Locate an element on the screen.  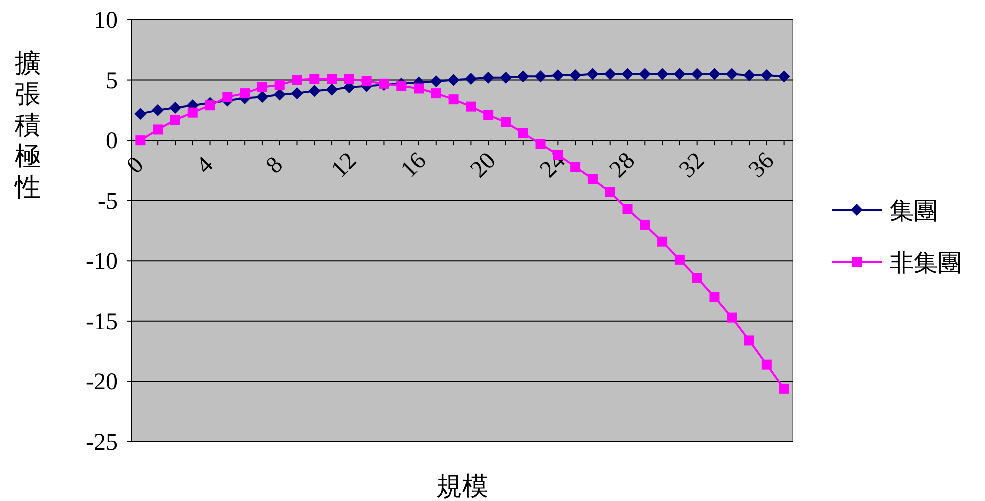
x-tick-label: 8 is located at coordinates (274, 166).